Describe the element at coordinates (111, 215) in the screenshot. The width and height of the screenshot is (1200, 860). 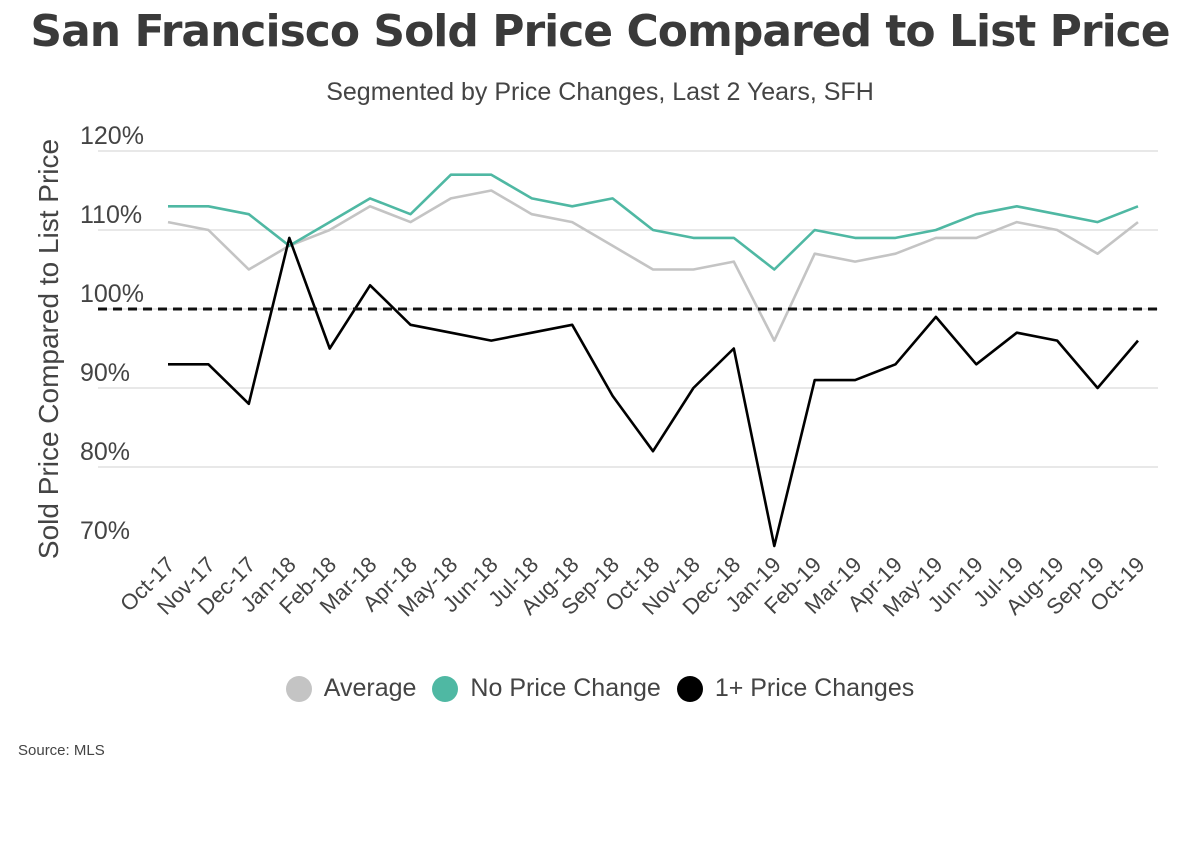
I see `y-tick-label: 110%` at that location.